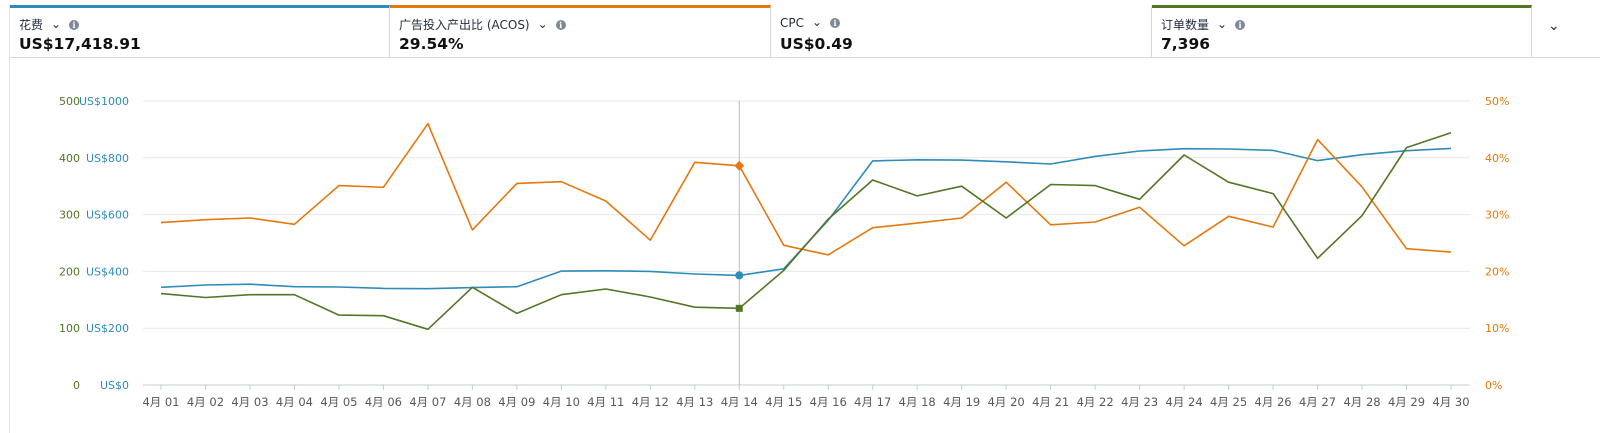 The image size is (1600, 433). Describe the element at coordinates (828, 402) in the screenshot. I see `x-tick-label: 4月 16` at that location.